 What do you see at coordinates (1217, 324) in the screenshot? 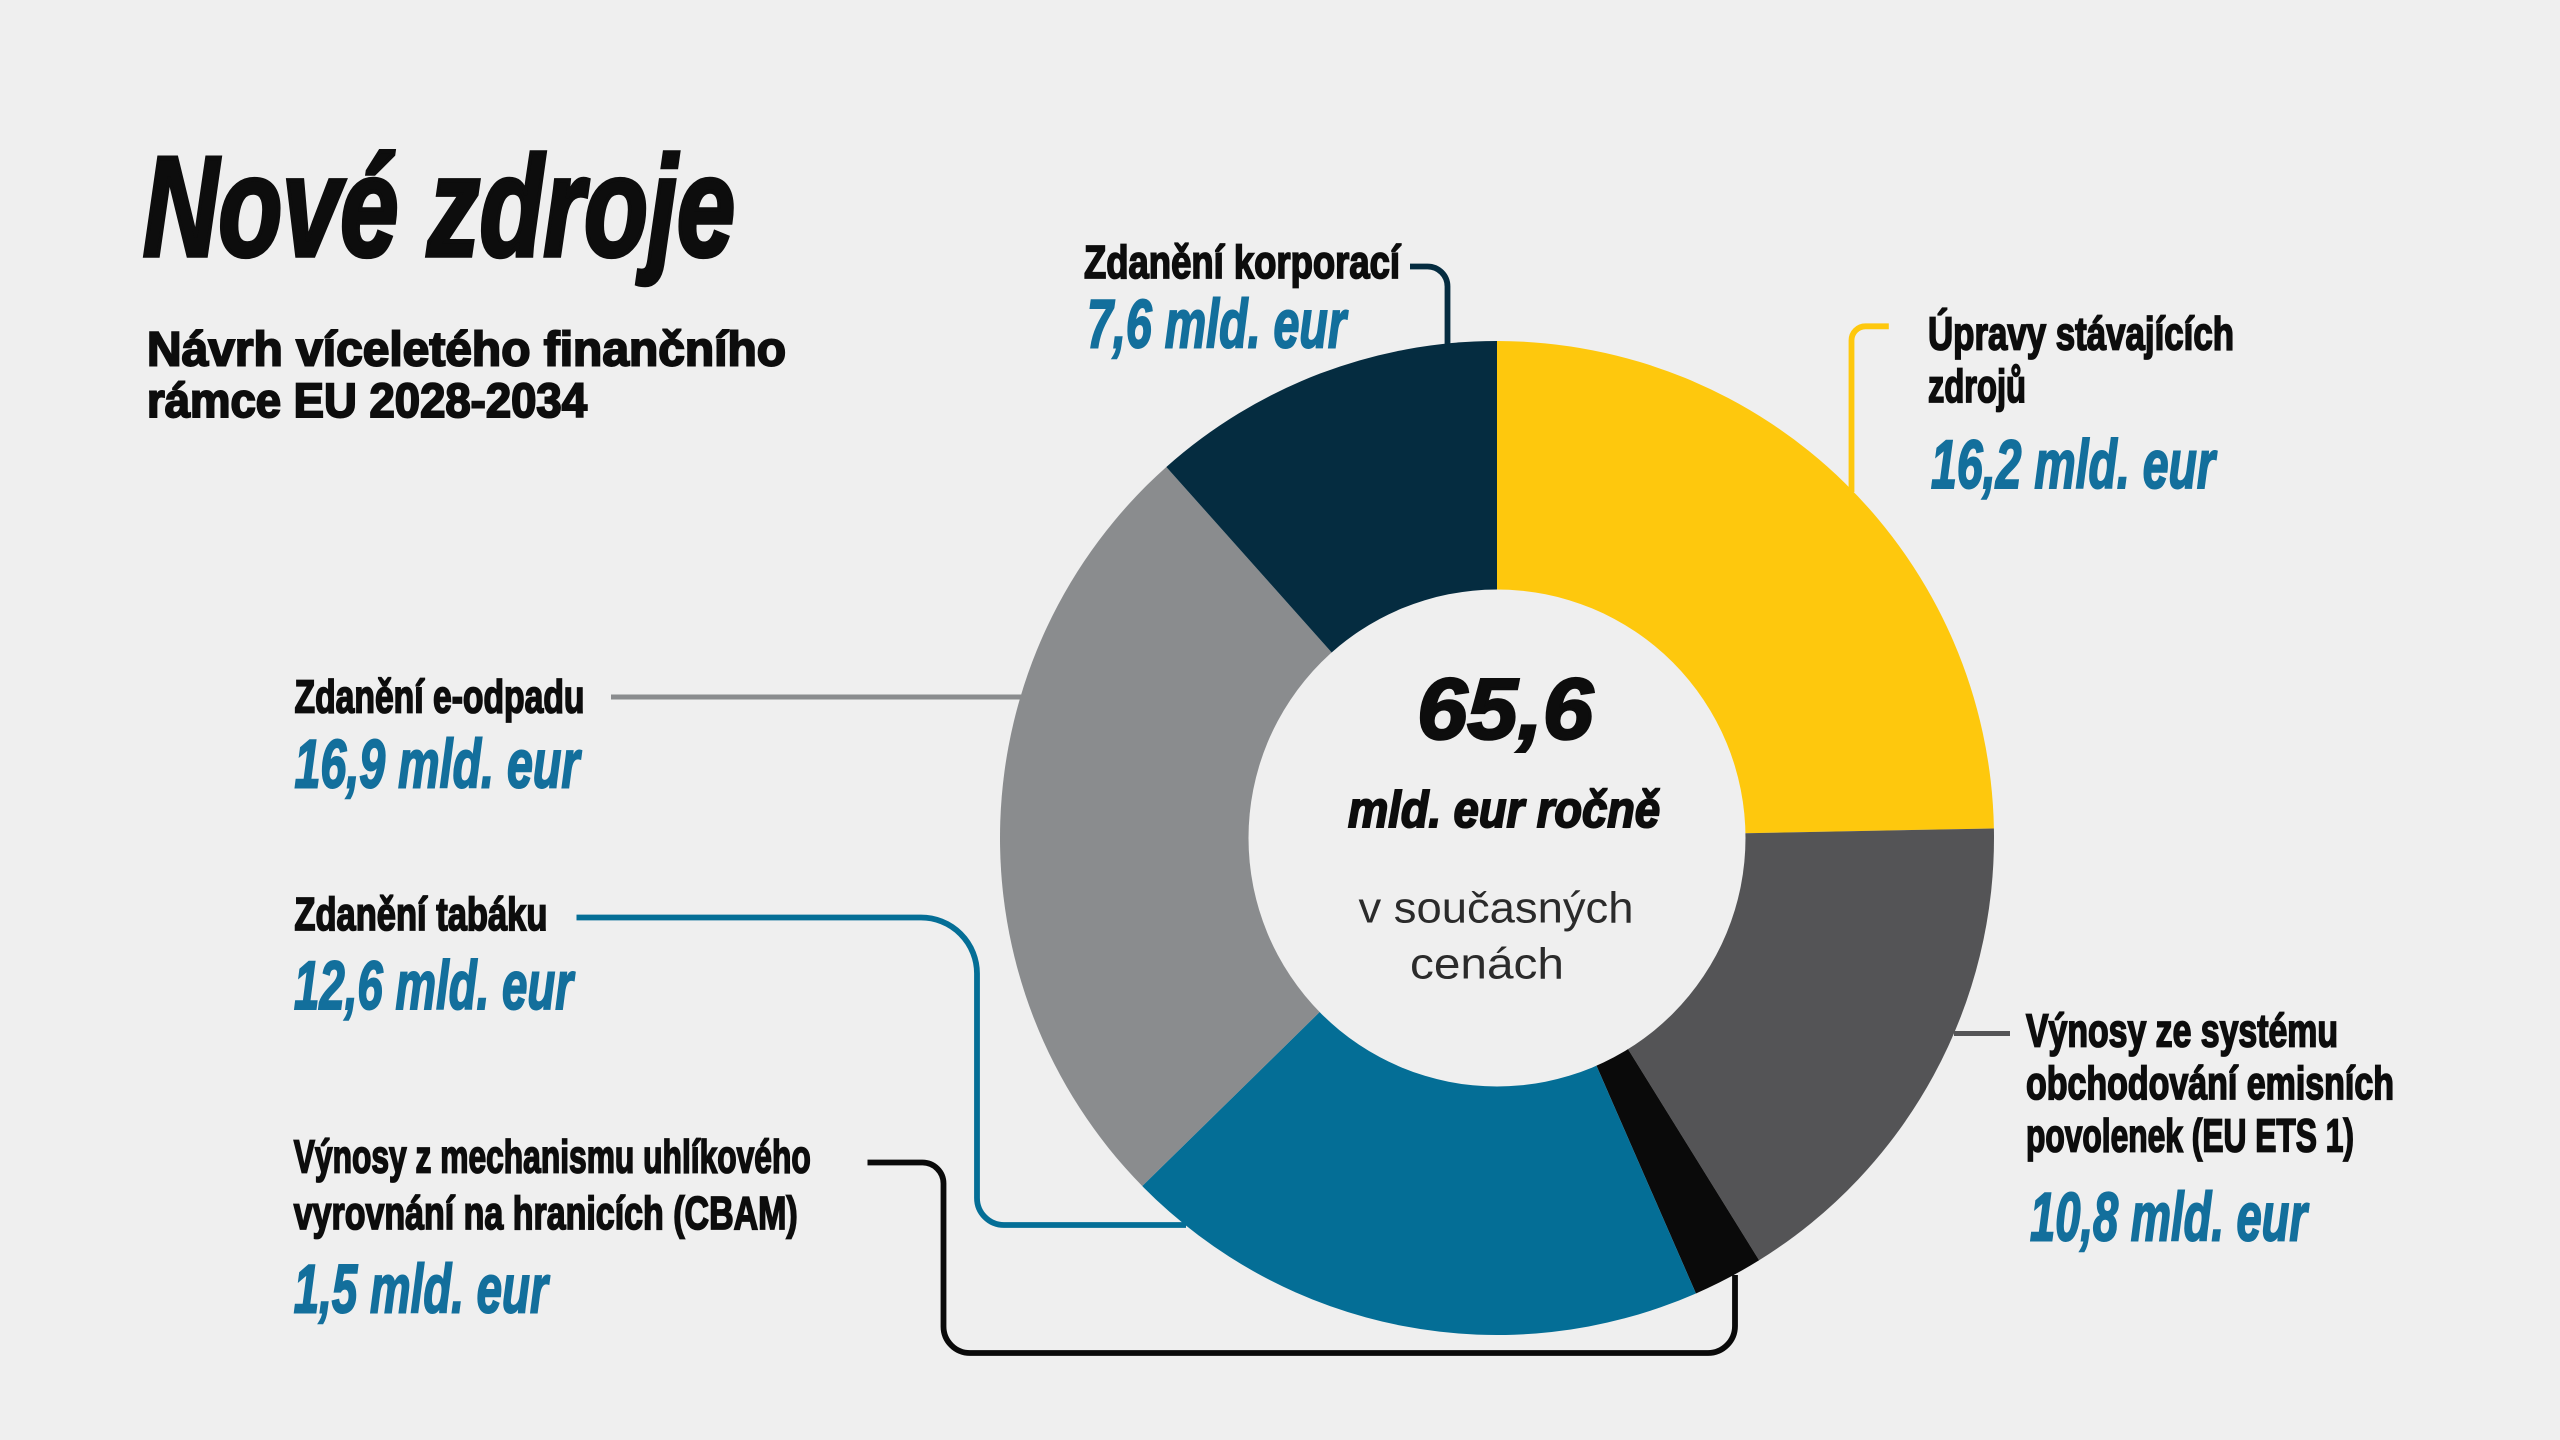
I see `svg-text: 7,6 mld. eur` at bounding box center [1217, 324].